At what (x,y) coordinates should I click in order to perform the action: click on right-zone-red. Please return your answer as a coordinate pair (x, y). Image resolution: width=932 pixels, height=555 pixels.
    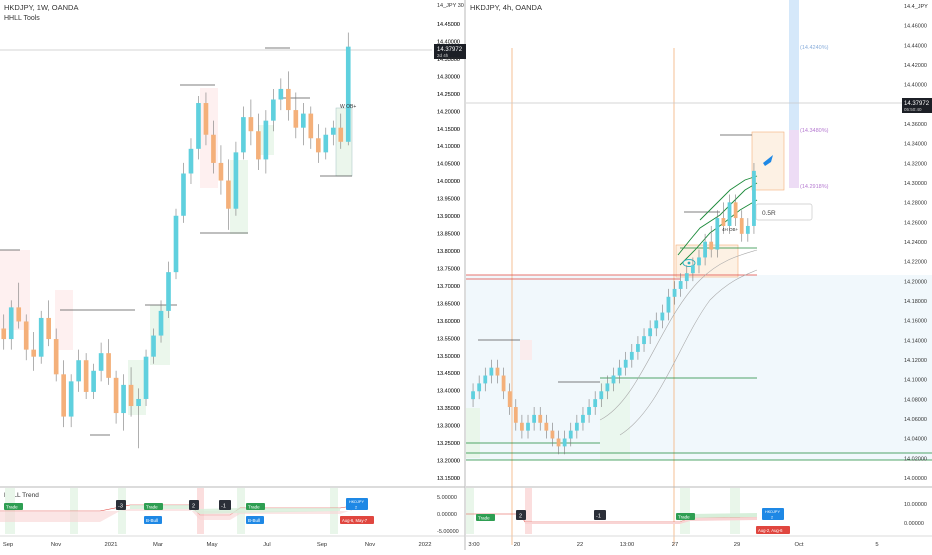
    Looking at the image, I should click on (526, 350).